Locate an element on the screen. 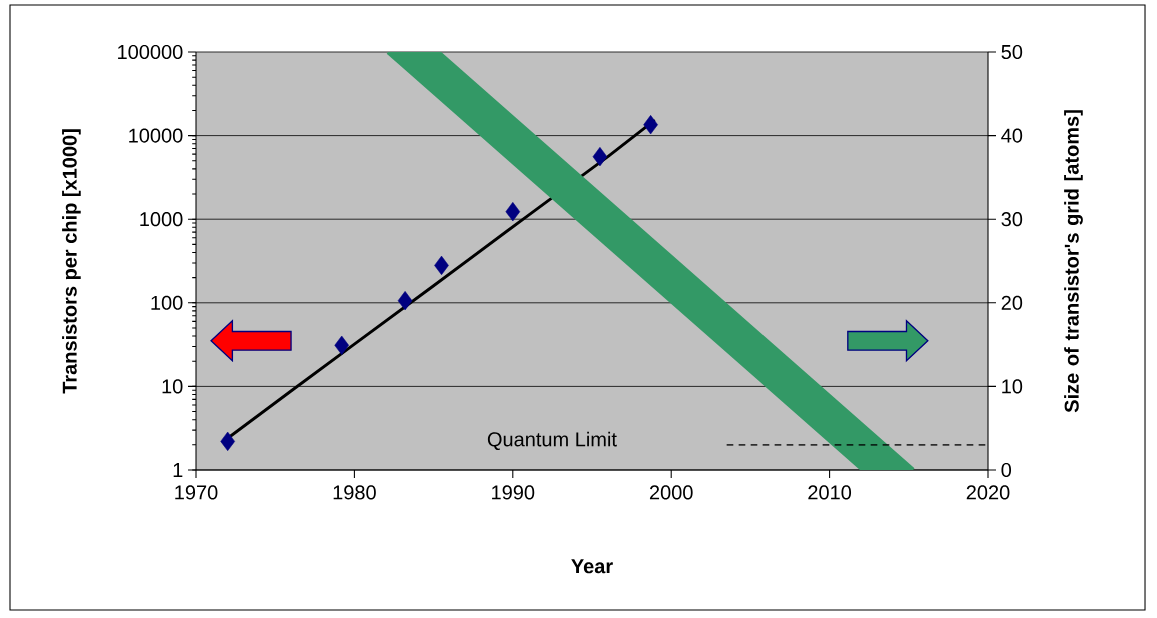  x-tick-label: 2000 is located at coordinates (671, 492).